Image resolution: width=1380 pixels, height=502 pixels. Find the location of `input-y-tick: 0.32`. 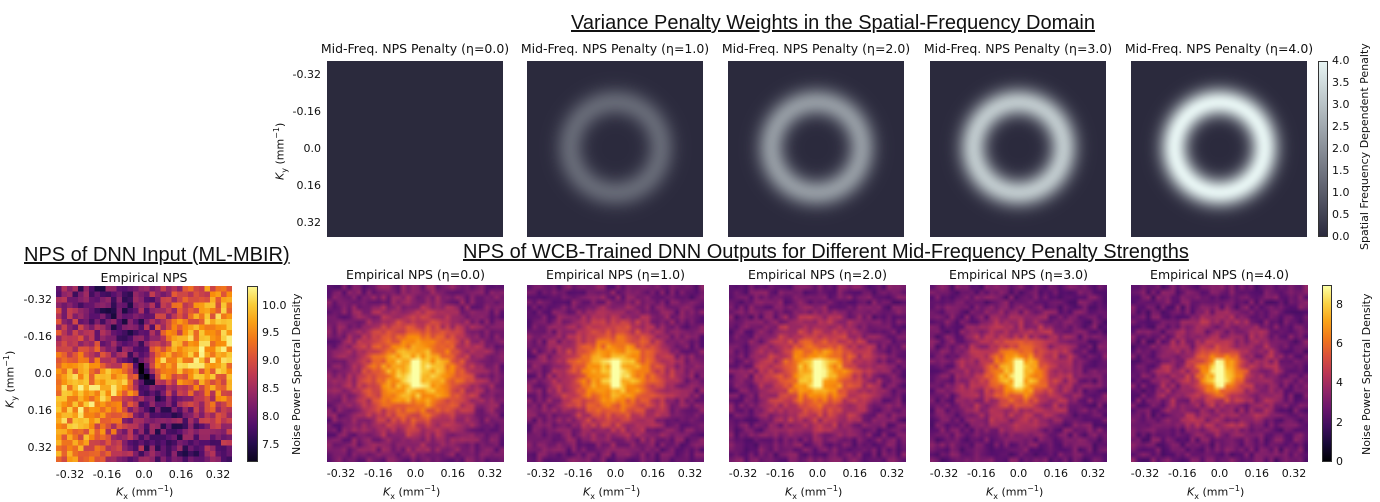

input-y-tick: 0.32 is located at coordinates (40, 447).